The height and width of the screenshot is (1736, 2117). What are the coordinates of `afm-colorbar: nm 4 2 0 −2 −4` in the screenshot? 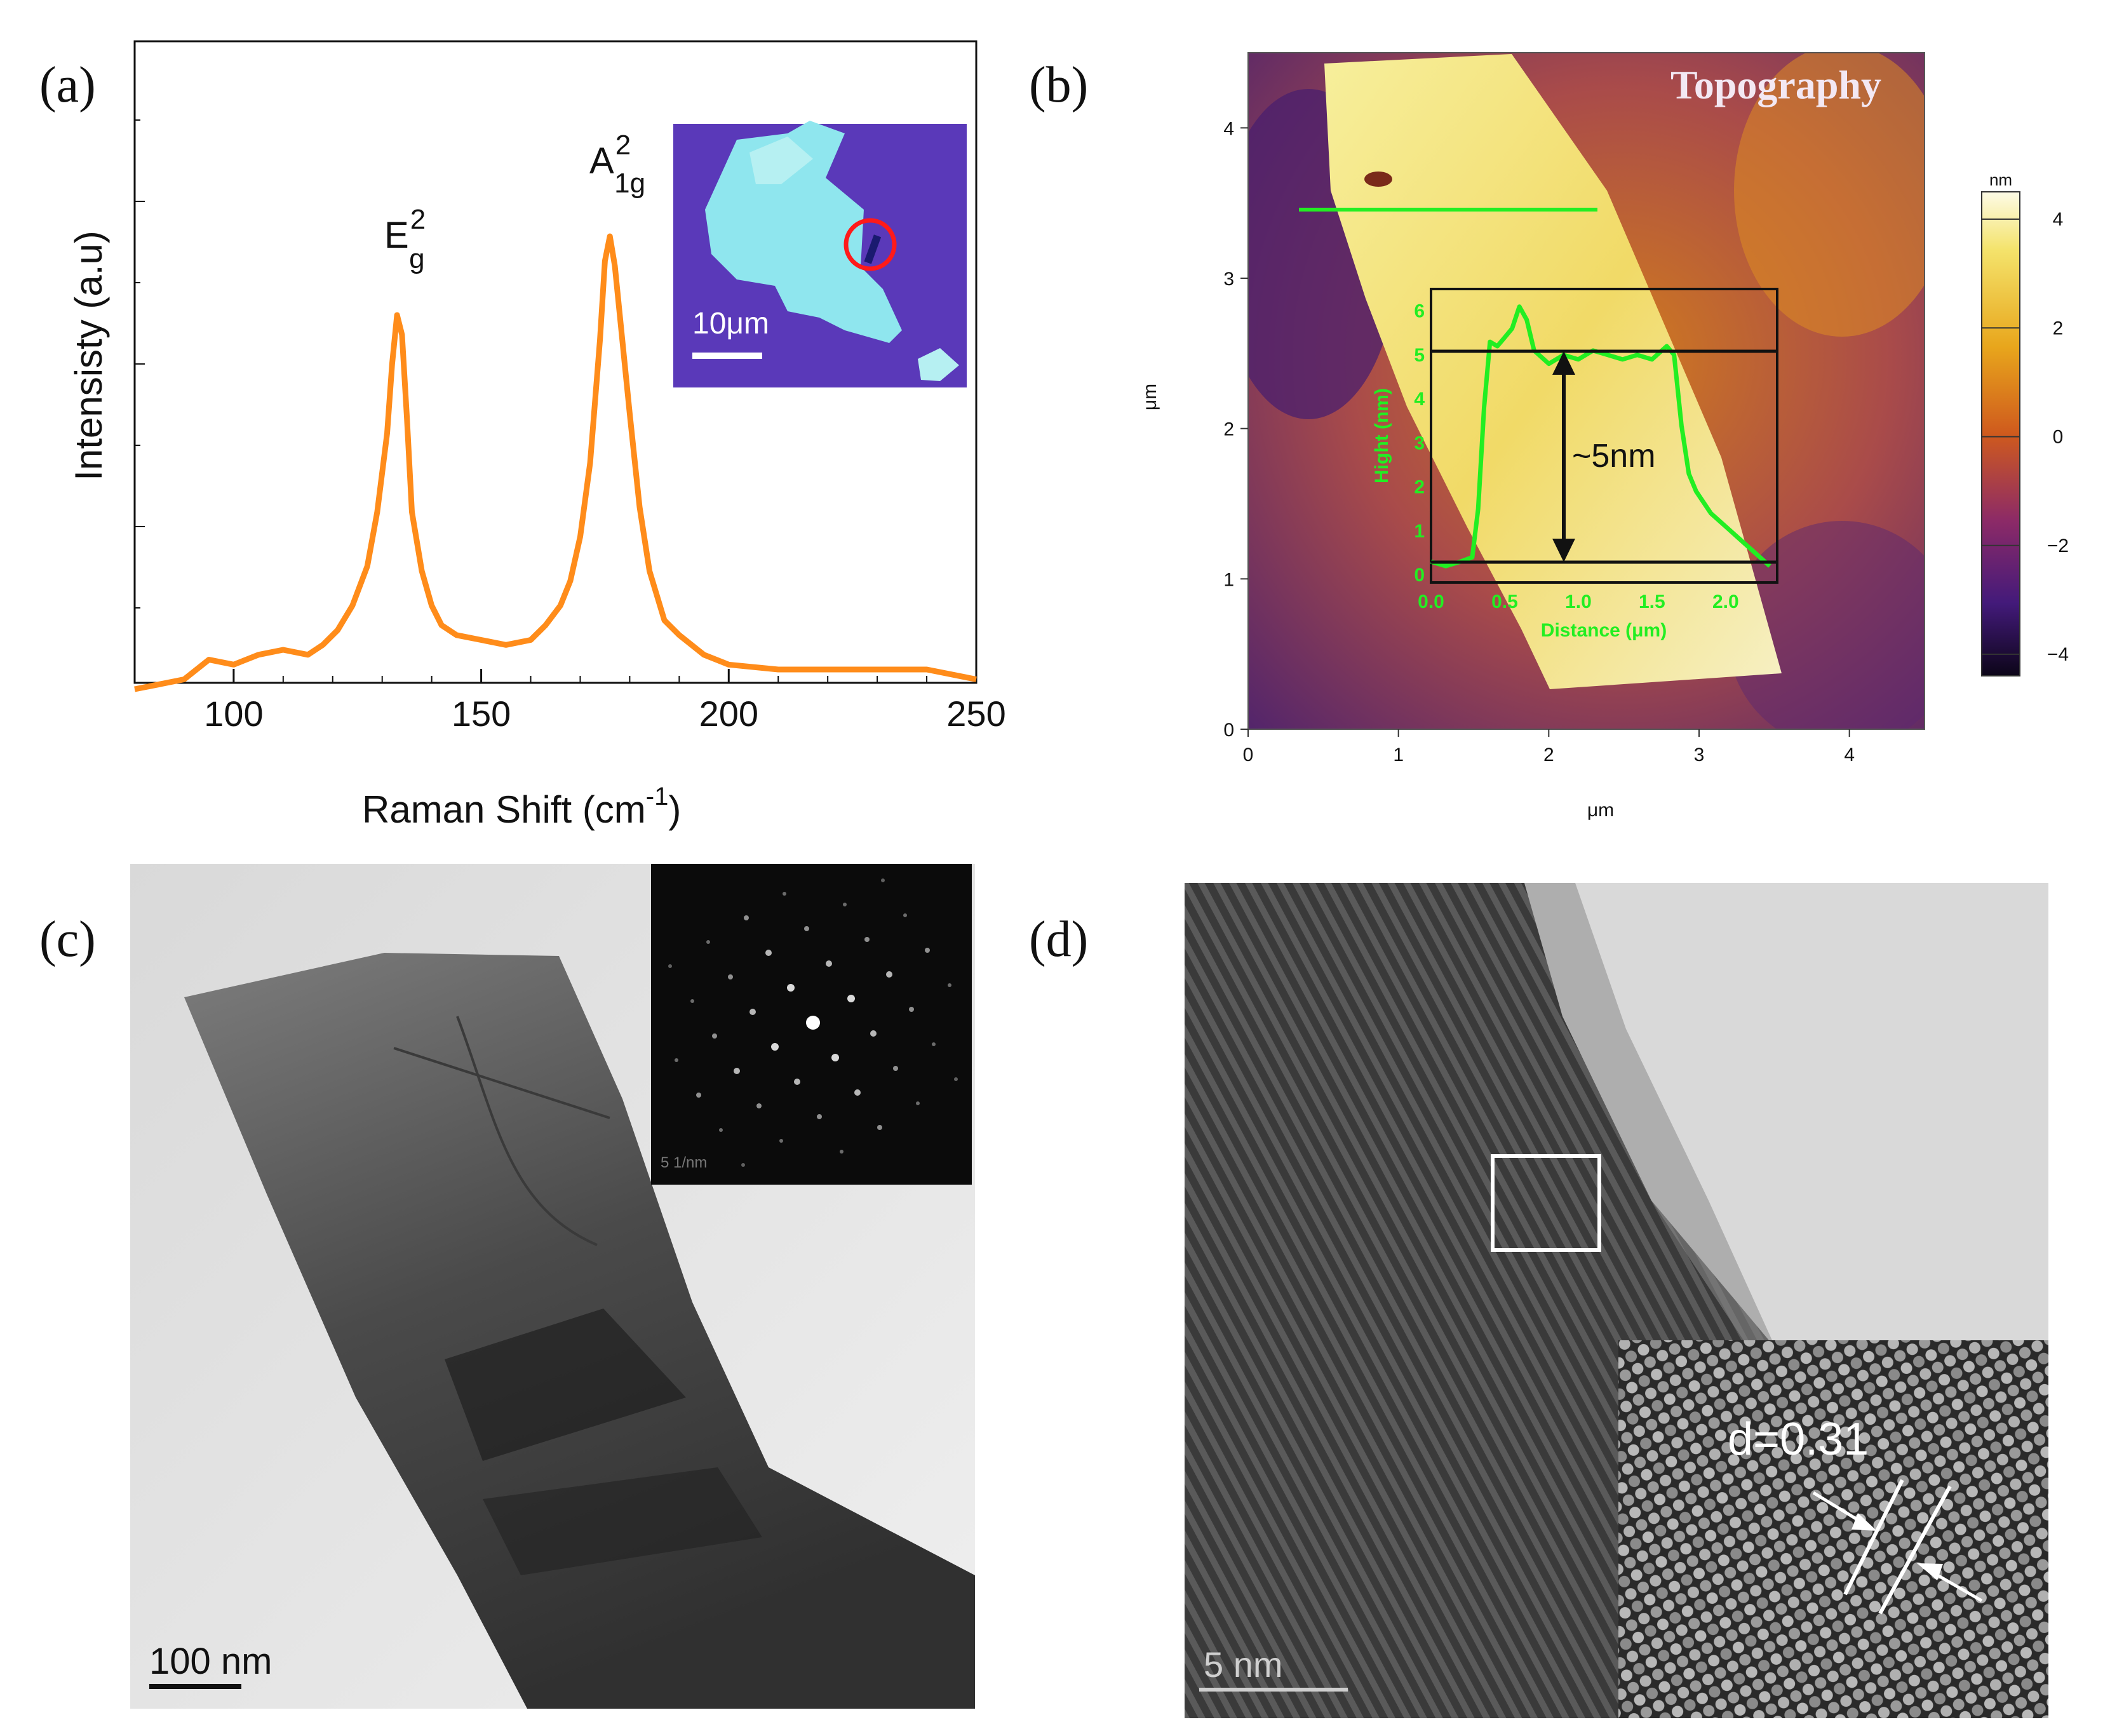 It's located at (2025, 423).